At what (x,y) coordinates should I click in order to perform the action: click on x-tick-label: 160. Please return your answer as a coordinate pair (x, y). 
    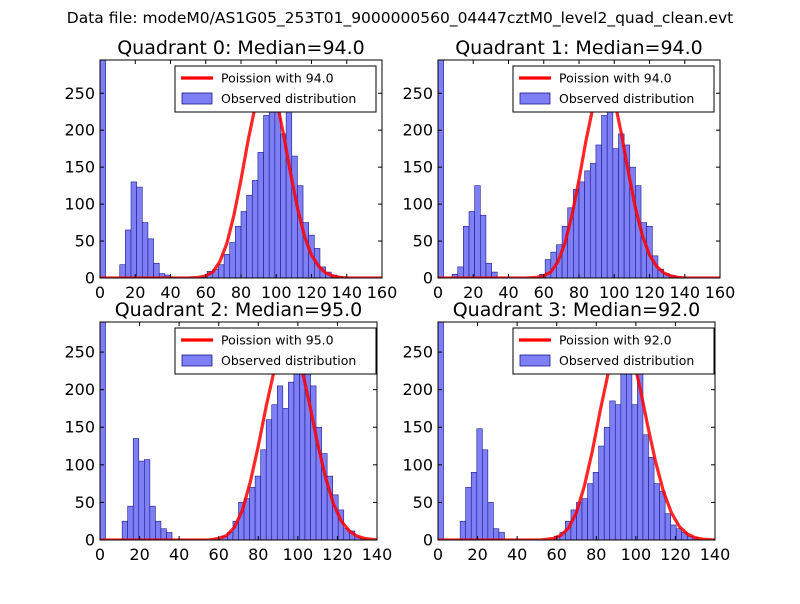
    Looking at the image, I should click on (720, 292).